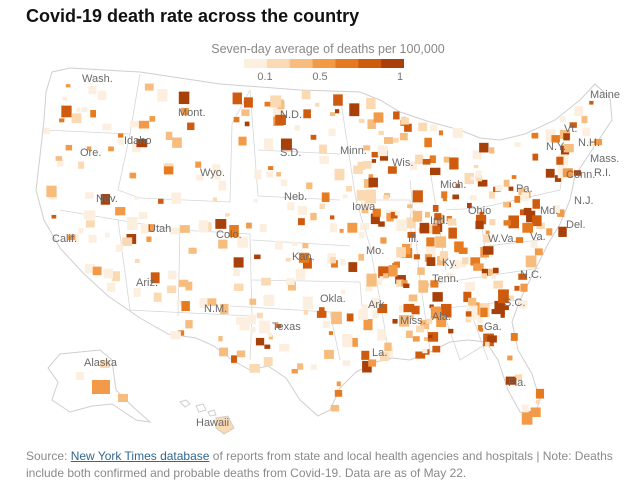 This screenshot has height=497, width=638. Describe the element at coordinates (140, 456) in the screenshot. I see `nyt-database-link: New York Times database` at that location.